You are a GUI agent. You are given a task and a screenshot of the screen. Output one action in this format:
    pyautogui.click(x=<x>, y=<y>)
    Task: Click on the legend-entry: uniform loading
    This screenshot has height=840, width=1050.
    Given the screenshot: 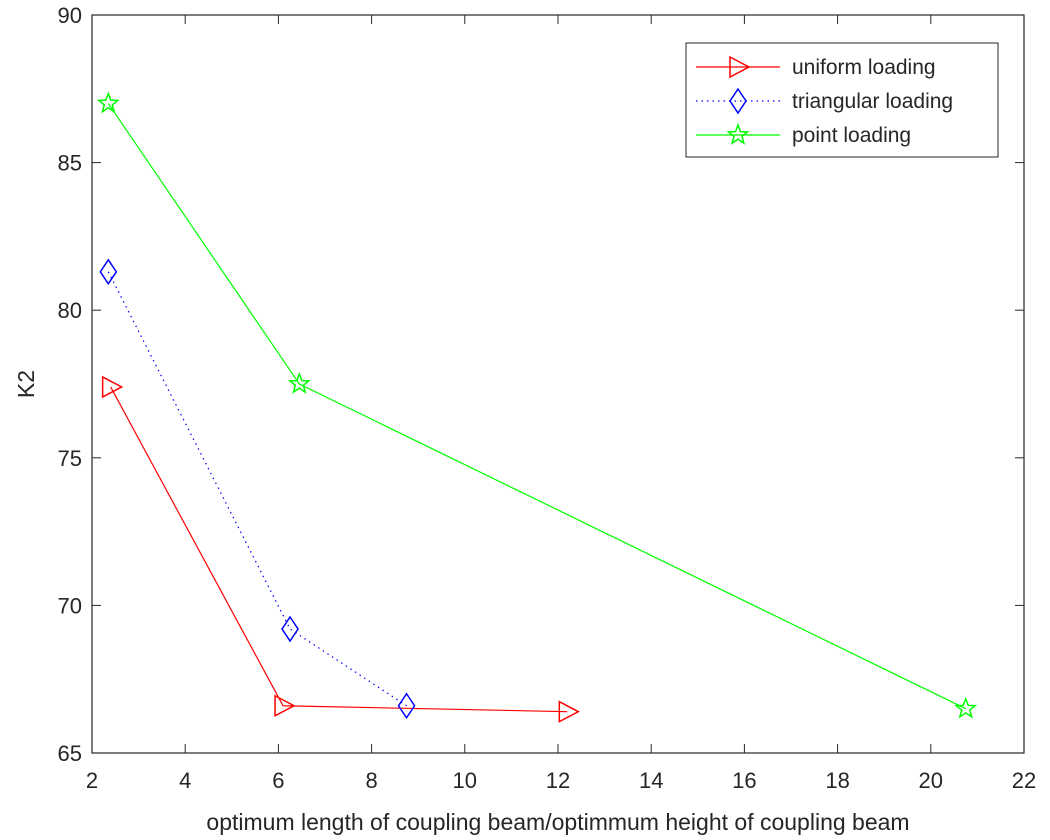 What is the action you would take?
    pyautogui.click(x=816, y=67)
    